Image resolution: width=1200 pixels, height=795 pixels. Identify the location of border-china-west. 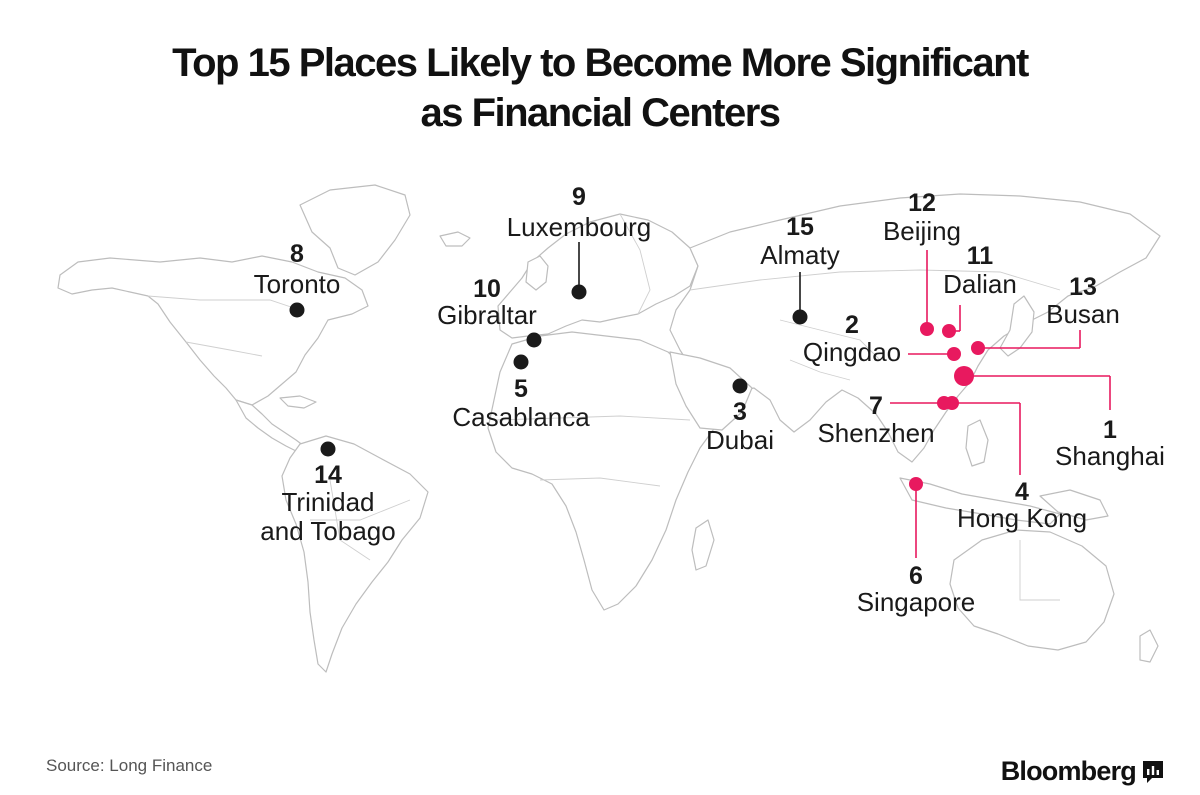
(830, 340).